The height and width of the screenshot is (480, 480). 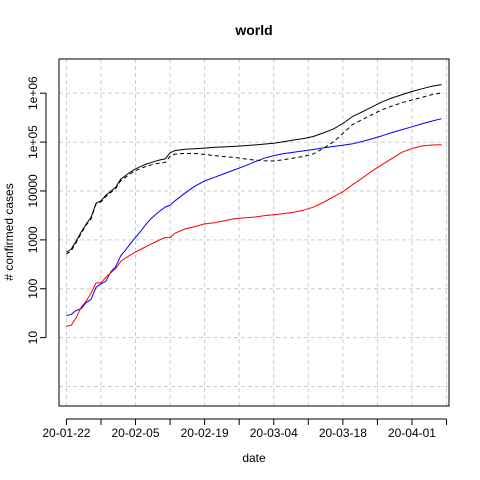 What do you see at coordinates (33, 338) in the screenshot?
I see `y-tick-label: 10` at bounding box center [33, 338].